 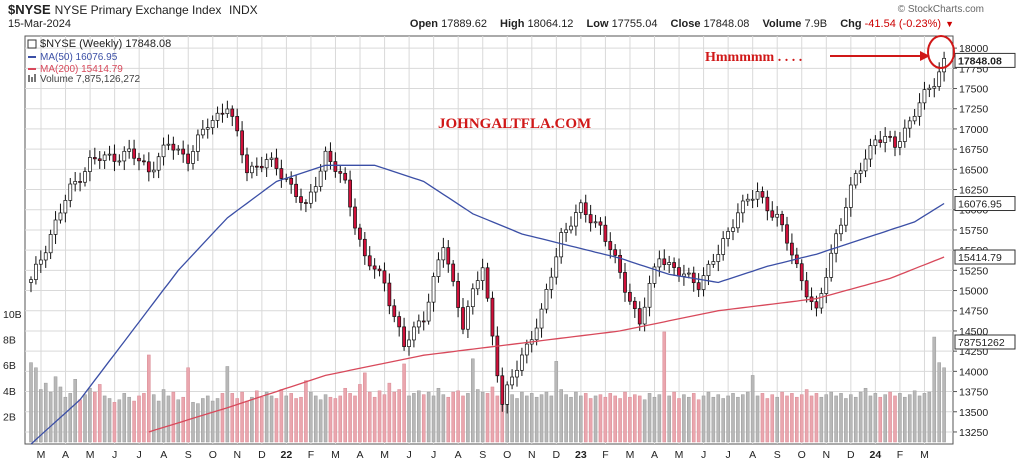 What do you see at coordinates (973, 170) in the screenshot?
I see `price-tick-label: 16500` at bounding box center [973, 170].